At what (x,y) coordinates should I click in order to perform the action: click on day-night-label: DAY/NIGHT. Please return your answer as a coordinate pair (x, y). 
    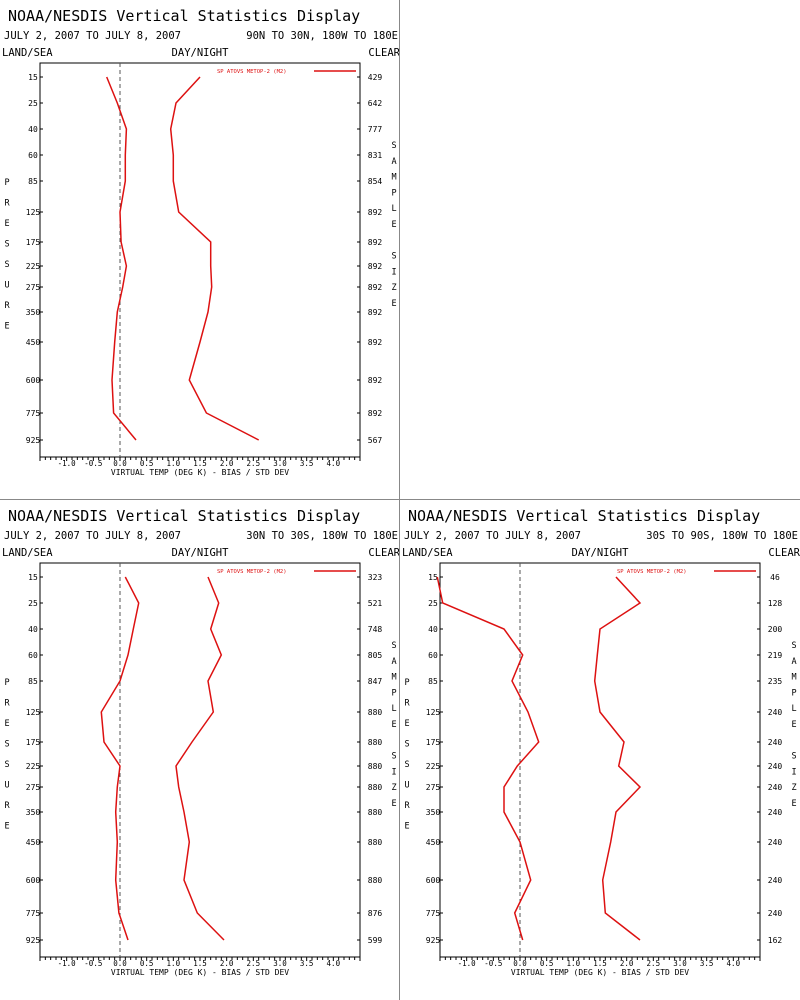
    Looking at the image, I should click on (201, 53).